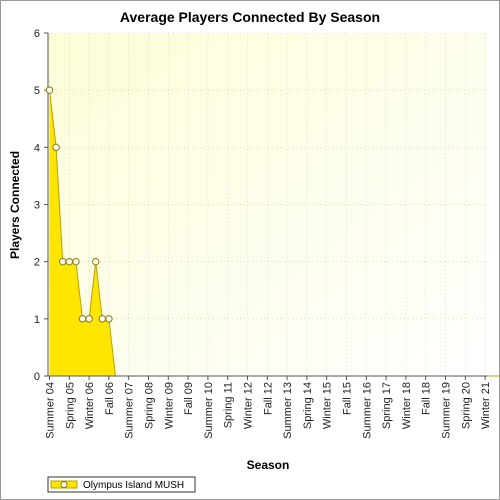  What do you see at coordinates (37, 320) in the screenshot?
I see `y-tick-label: 1` at bounding box center [37, 320].